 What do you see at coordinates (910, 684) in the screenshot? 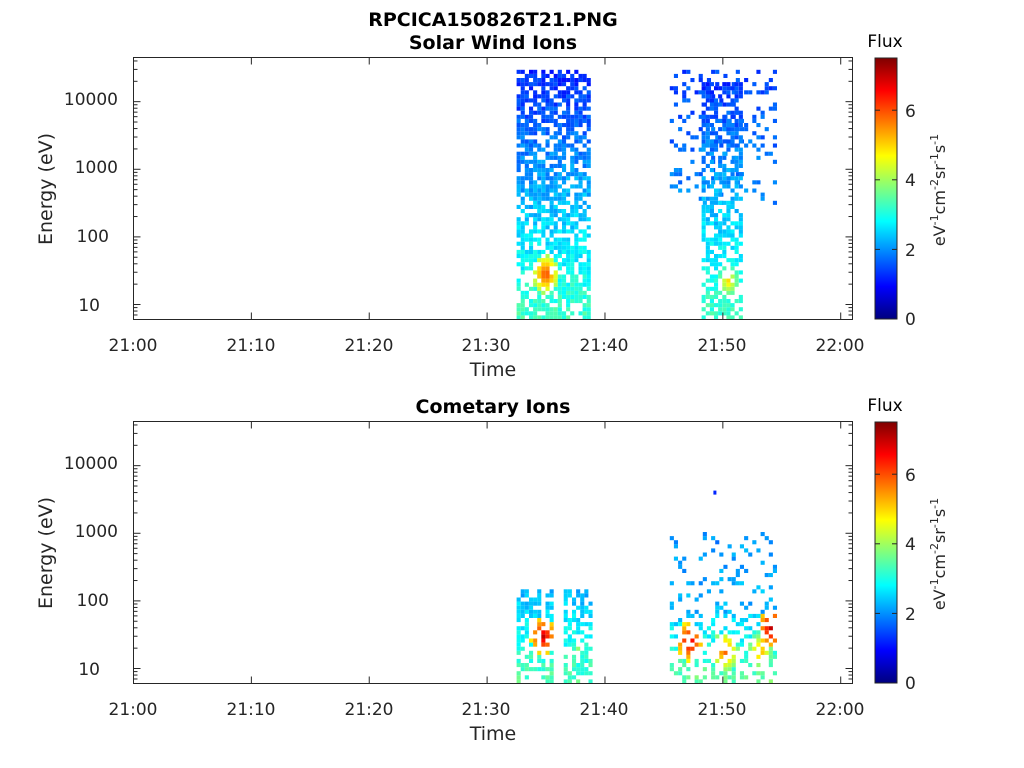
I see `colorbar-tick-label: 0` at bounding box center [910, 684].